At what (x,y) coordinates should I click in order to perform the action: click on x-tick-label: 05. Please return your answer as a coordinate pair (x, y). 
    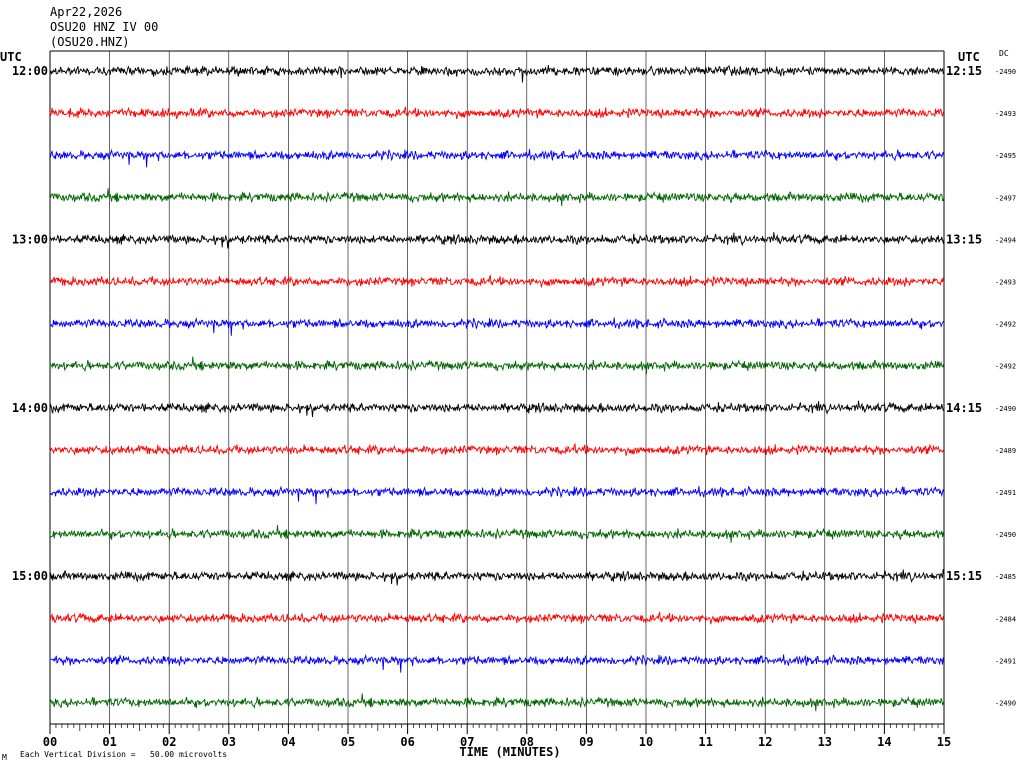
    Looking at the image, I should click on (348, 742).